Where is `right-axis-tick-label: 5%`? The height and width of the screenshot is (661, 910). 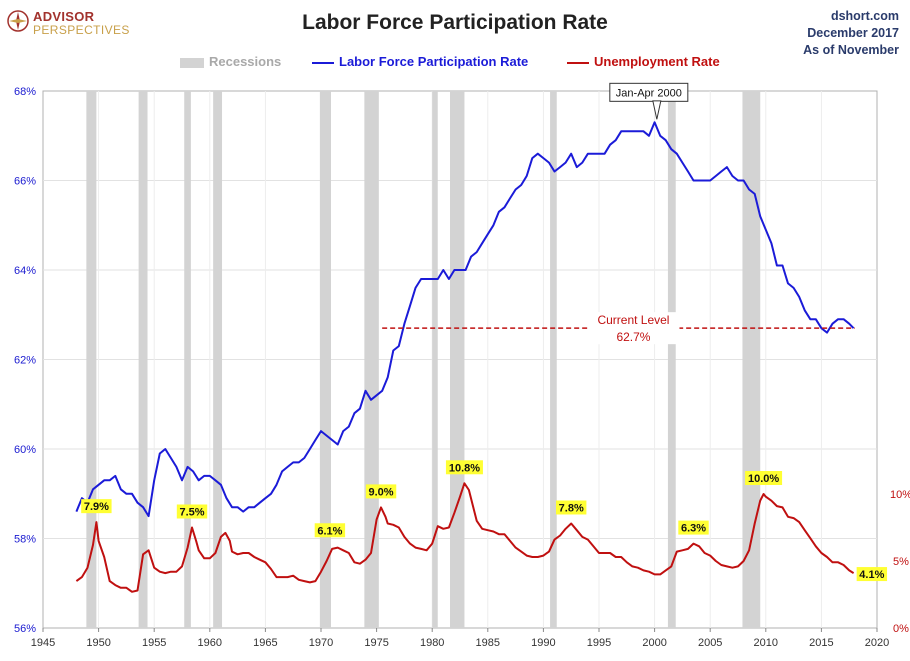 right-axis-tick-label: 5% is located at coordinates (901, 562).